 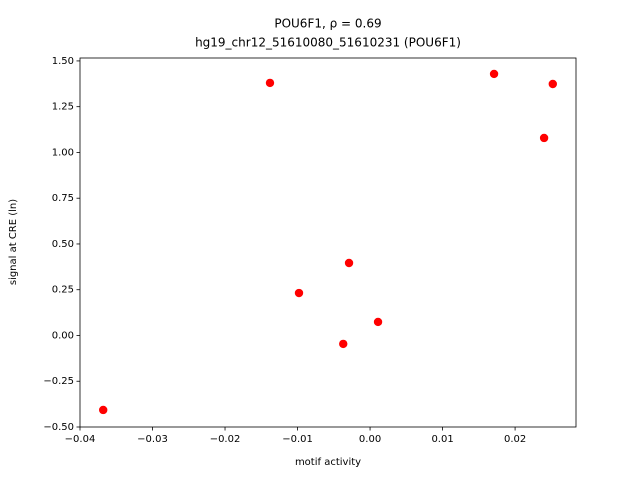 What do you see at coordinates (225, 439) in the screenshot?
I see `x-tick-label: −0.02` at bounding box center [225, 439].